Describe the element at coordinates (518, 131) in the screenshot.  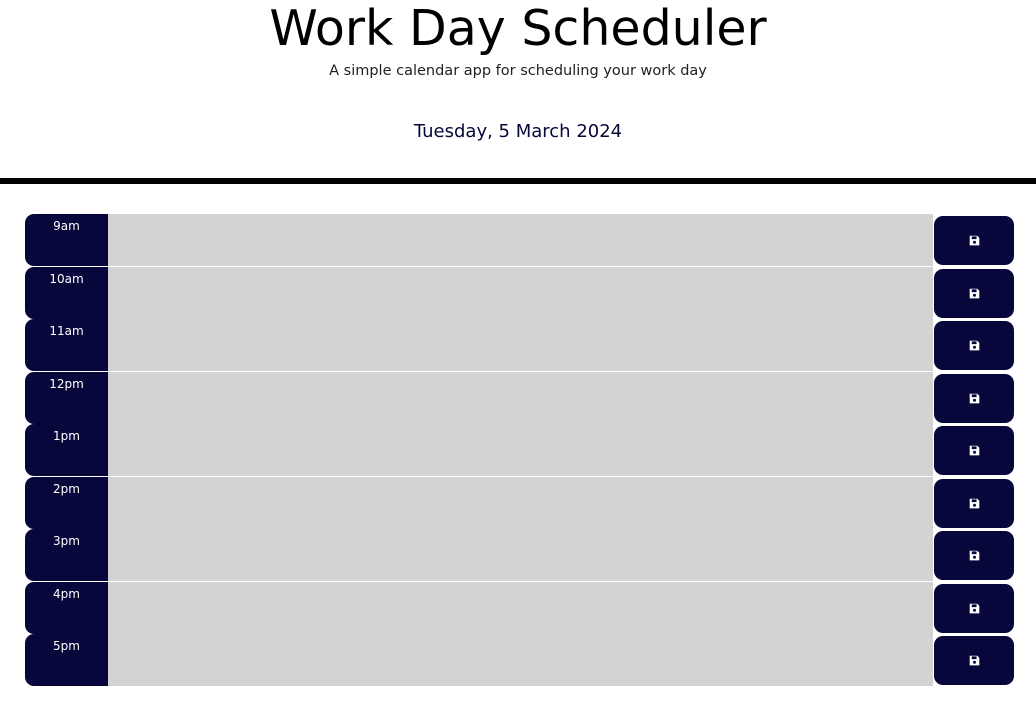
I see `current-date: Tuesday, 5 March 2024` at that location.